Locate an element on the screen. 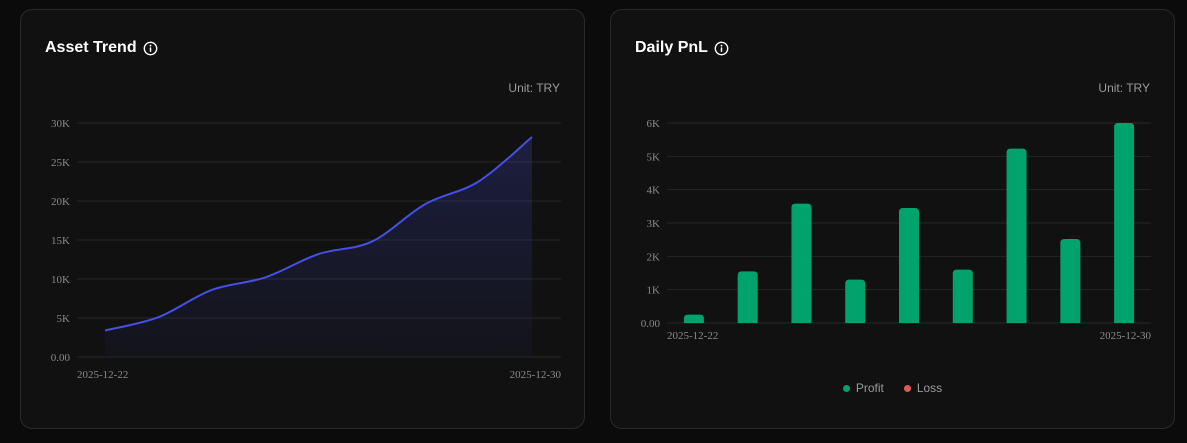 Image resolution: width=1187 pixels, height=443 pixels. y-tick-label: 1K is located at coordinates (654, 291).